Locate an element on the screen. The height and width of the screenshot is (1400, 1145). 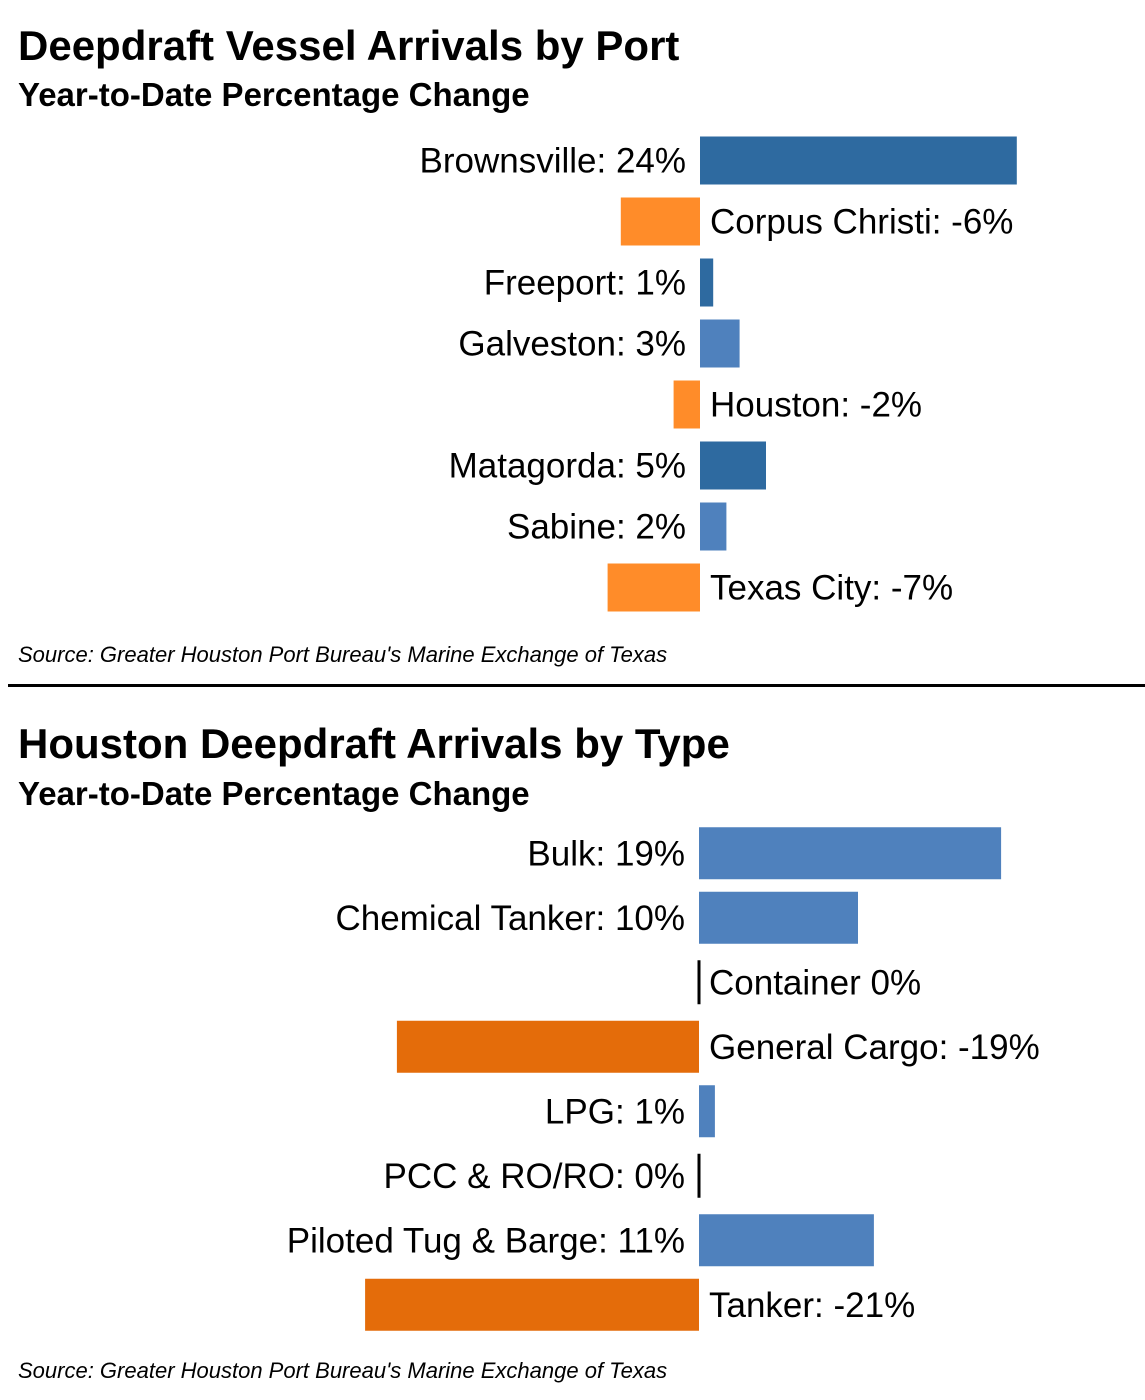
panel-divider is located at coordinates (576, 685).